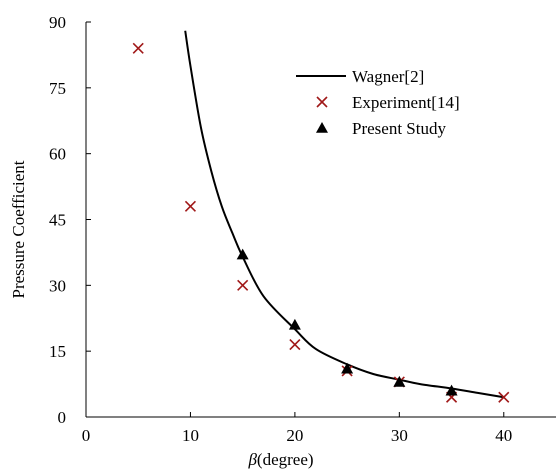  I want to click on legend-x-swatch, so click(322, 102).